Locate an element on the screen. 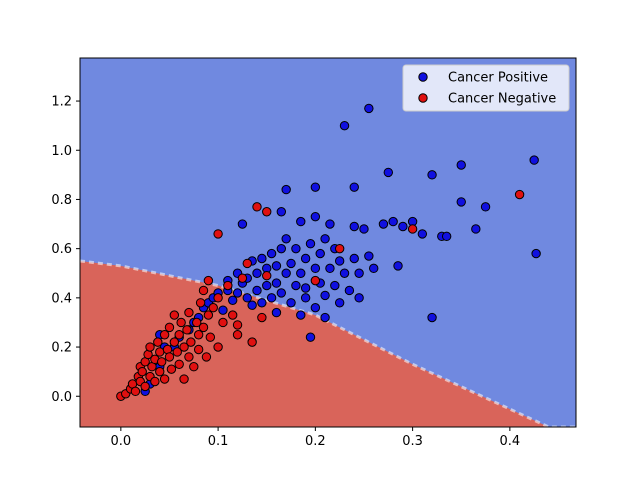 This screenshot has width=640, height=484. y-tick-label: 0.8 is located at coordinates (61, 200).